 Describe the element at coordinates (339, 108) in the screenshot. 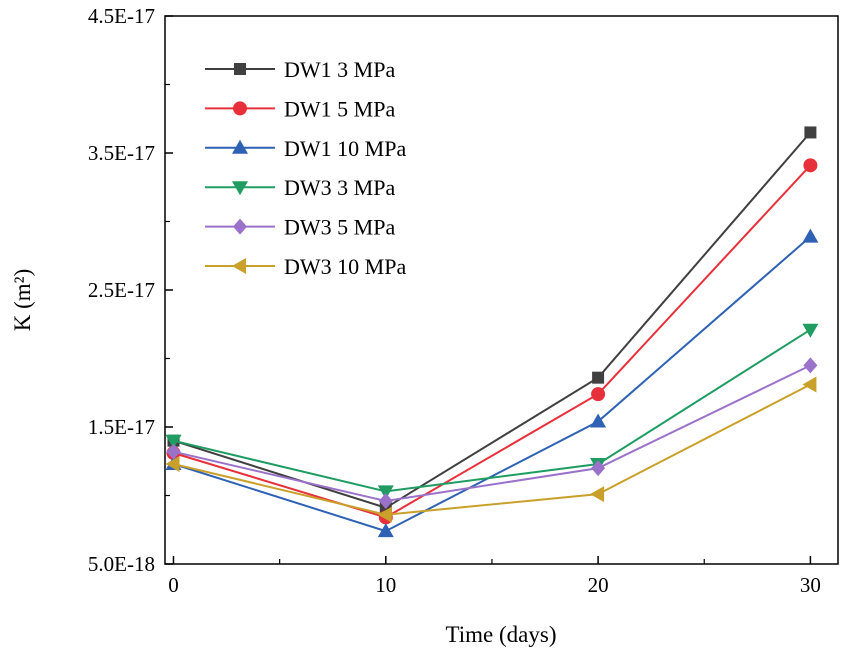

I see `legend-label: DW1 5 MPa` at that location.